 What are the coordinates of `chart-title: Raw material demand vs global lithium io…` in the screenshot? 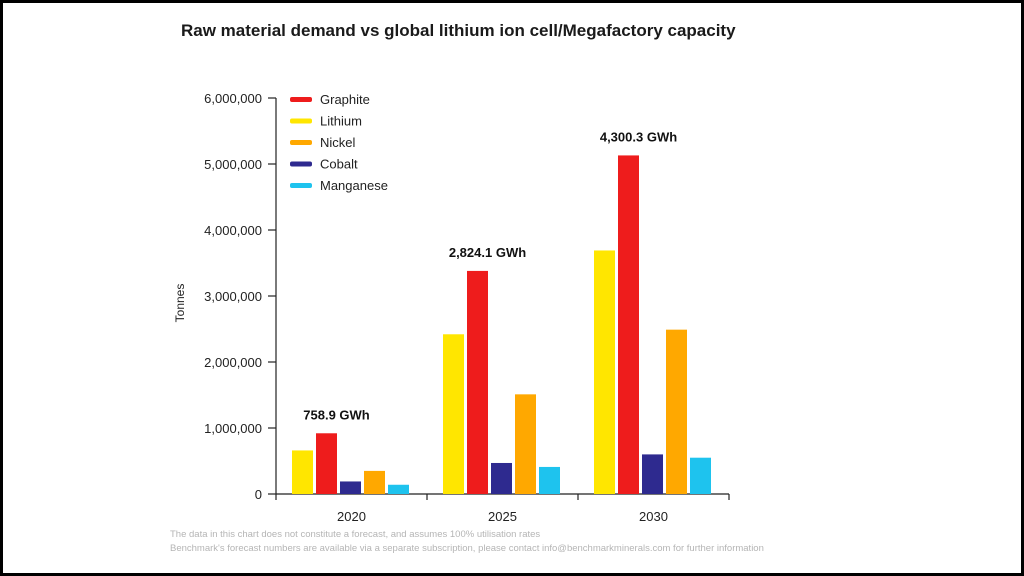 It's located at (458, 30).